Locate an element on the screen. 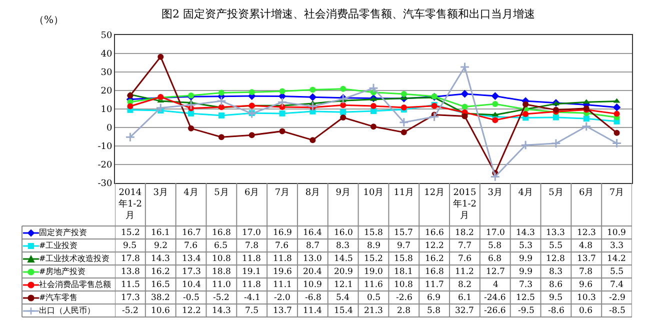  data-label: 7.3 is located at coordinates (526, 285).